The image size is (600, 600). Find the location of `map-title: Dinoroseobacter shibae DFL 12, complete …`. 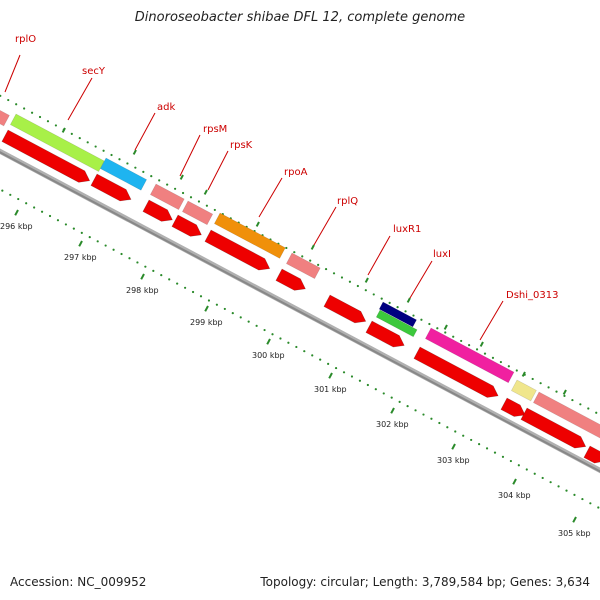

map-title: Dinoroseobacter shibae DFL 12, complete … is located at coordinates (300, 17).